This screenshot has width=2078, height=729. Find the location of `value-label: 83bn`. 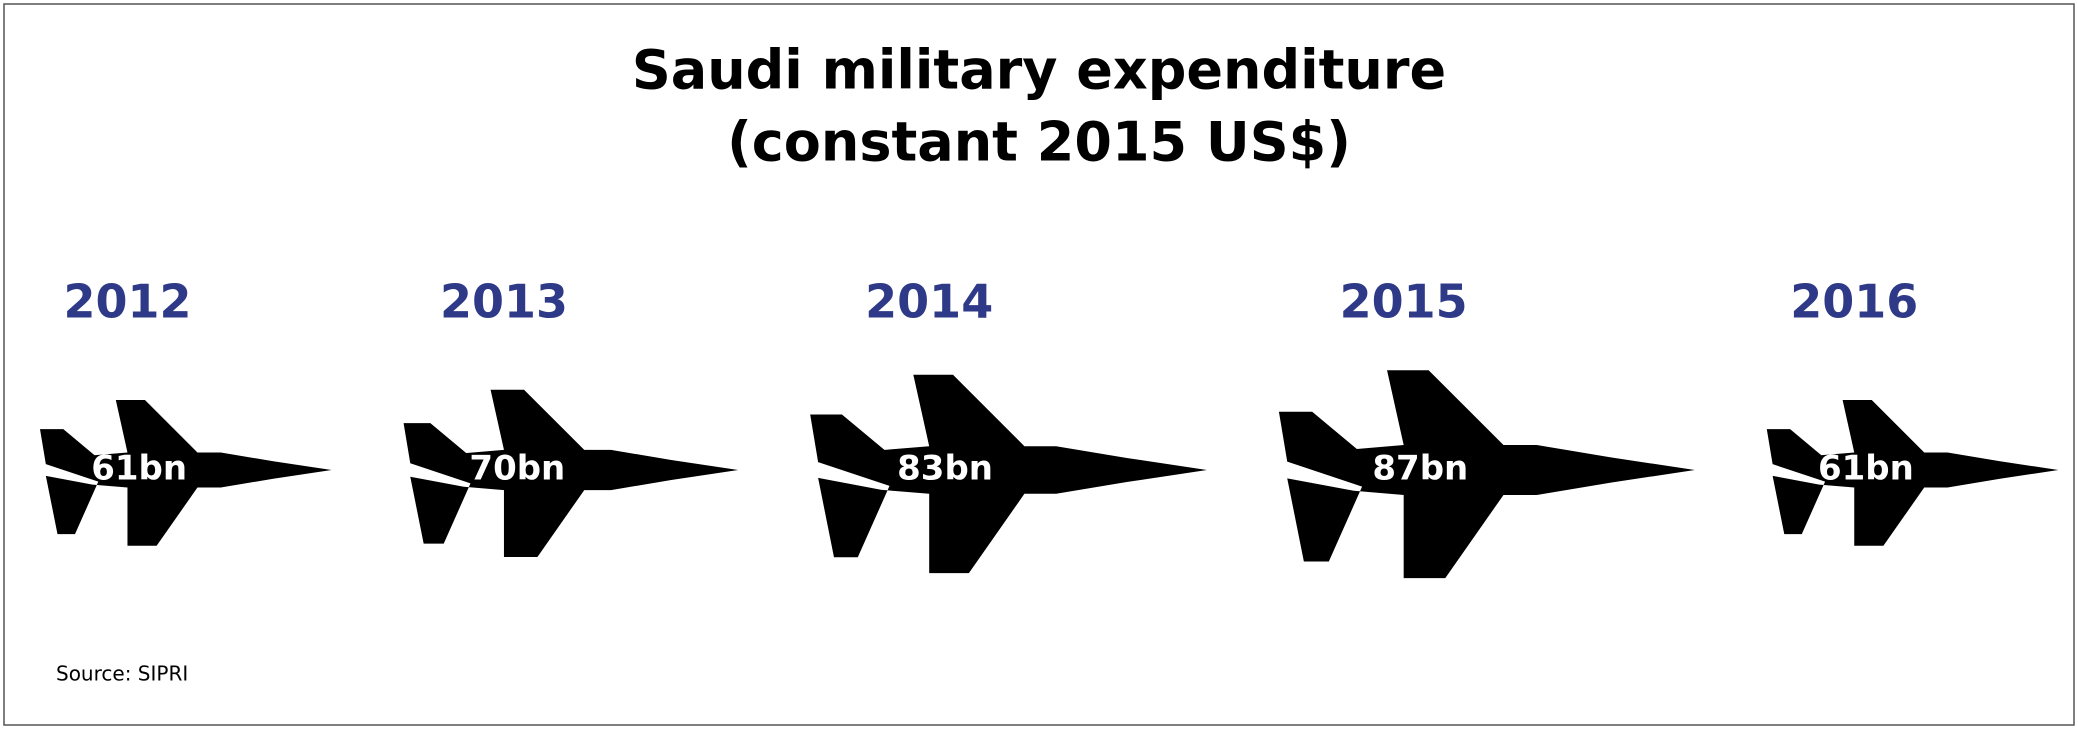

value-label: 83bn is located at coordinates (945, 469).